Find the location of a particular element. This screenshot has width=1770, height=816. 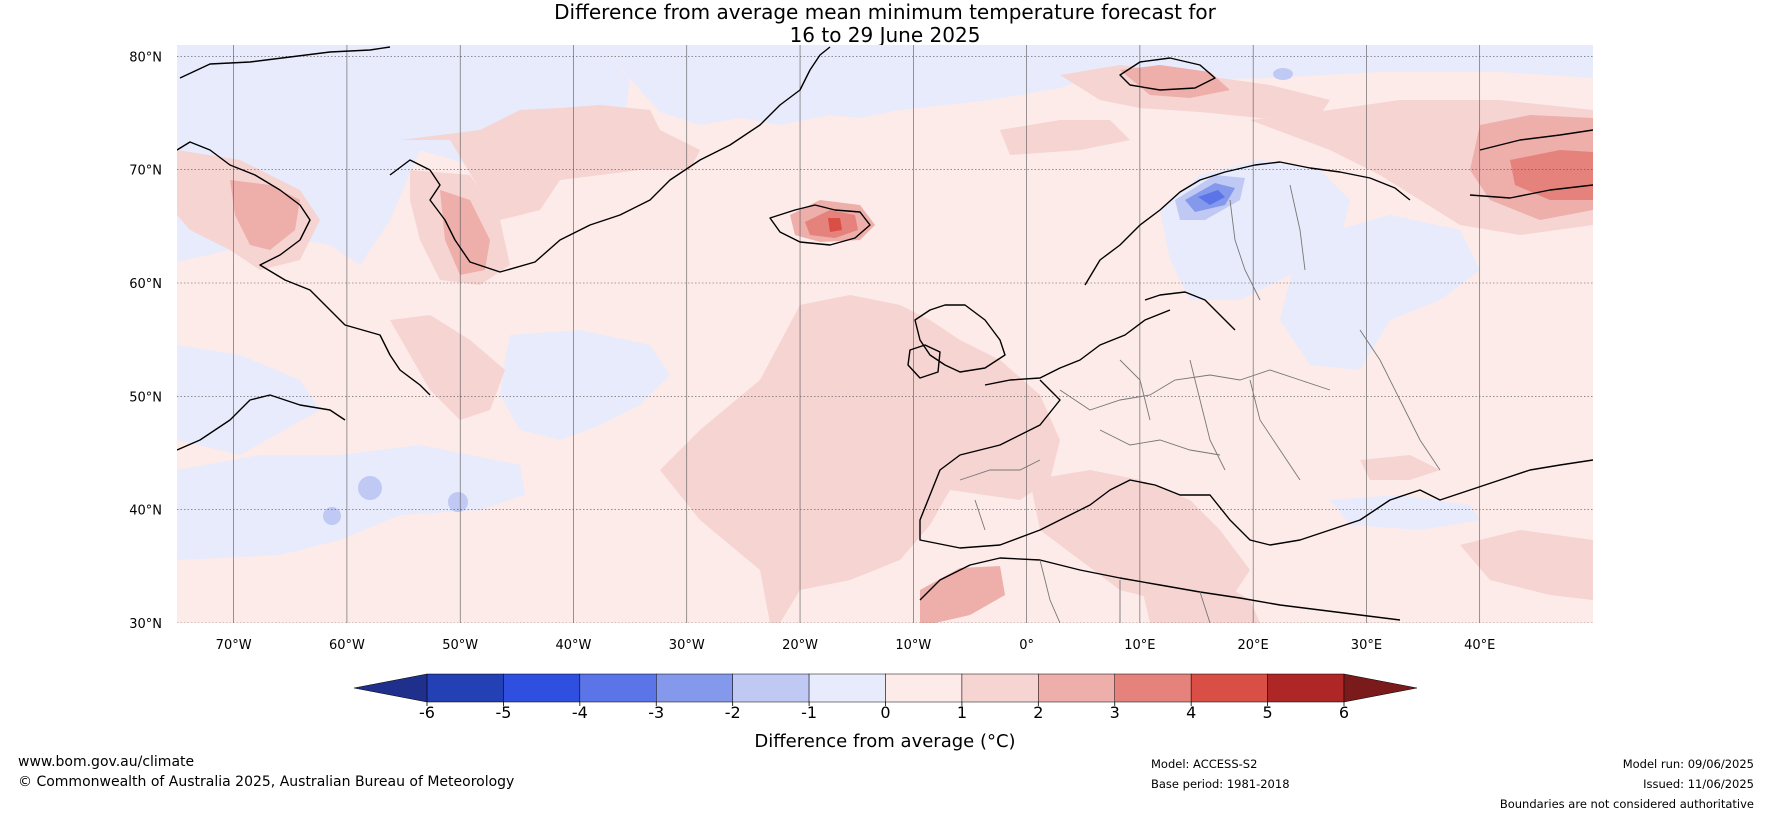

anomaly-baltic-west-russia is located at coordinates (1380, 292).